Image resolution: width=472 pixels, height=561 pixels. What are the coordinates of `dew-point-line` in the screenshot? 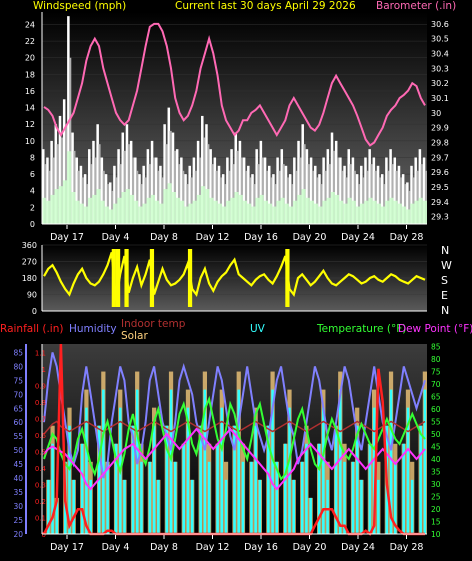 It's located at (234, 459).